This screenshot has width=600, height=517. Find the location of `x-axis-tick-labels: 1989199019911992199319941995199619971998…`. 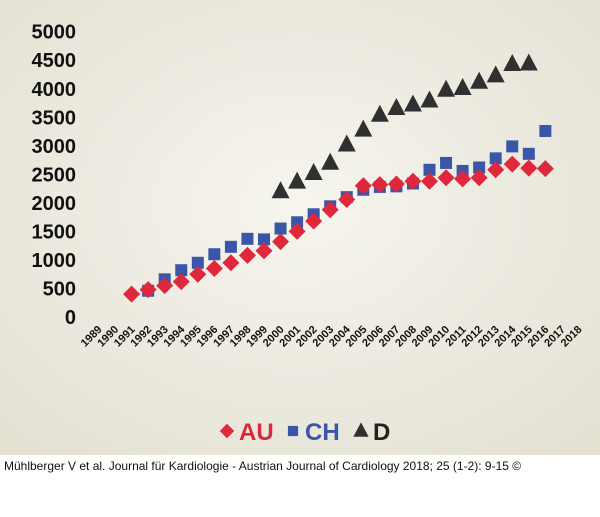

x-axis-tick-labels: 1989199019911992199319941995199619971998… is located at coordinates (332, 336).